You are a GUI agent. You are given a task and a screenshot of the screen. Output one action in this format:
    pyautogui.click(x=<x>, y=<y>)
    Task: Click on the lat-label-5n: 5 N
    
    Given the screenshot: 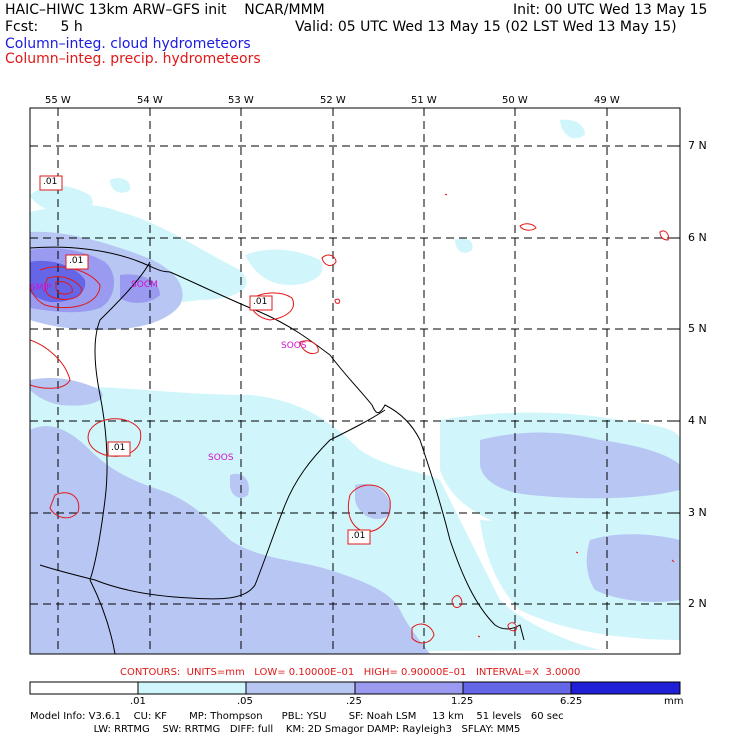 What is the action you would take?
    pyautogui.click(x=697, y=328)
    